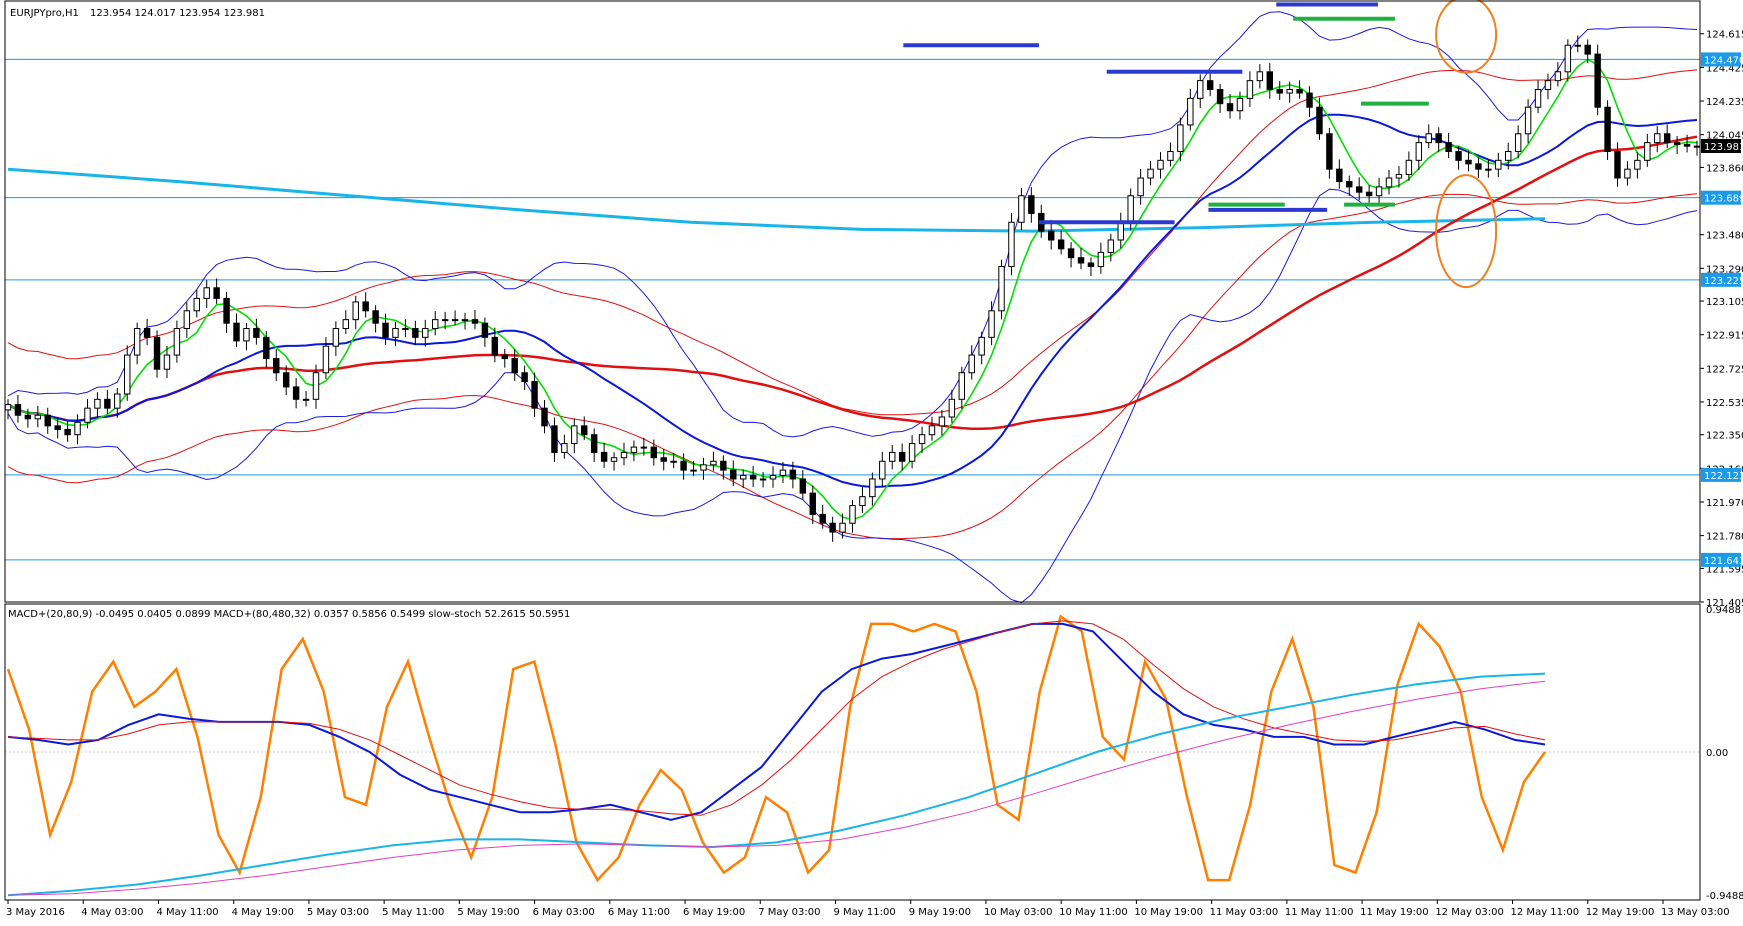 Image resolution: width=1743 pixels, height=926 pixels. I want to click on time-axis-label: 9 May 19:00, so click(940, 912).